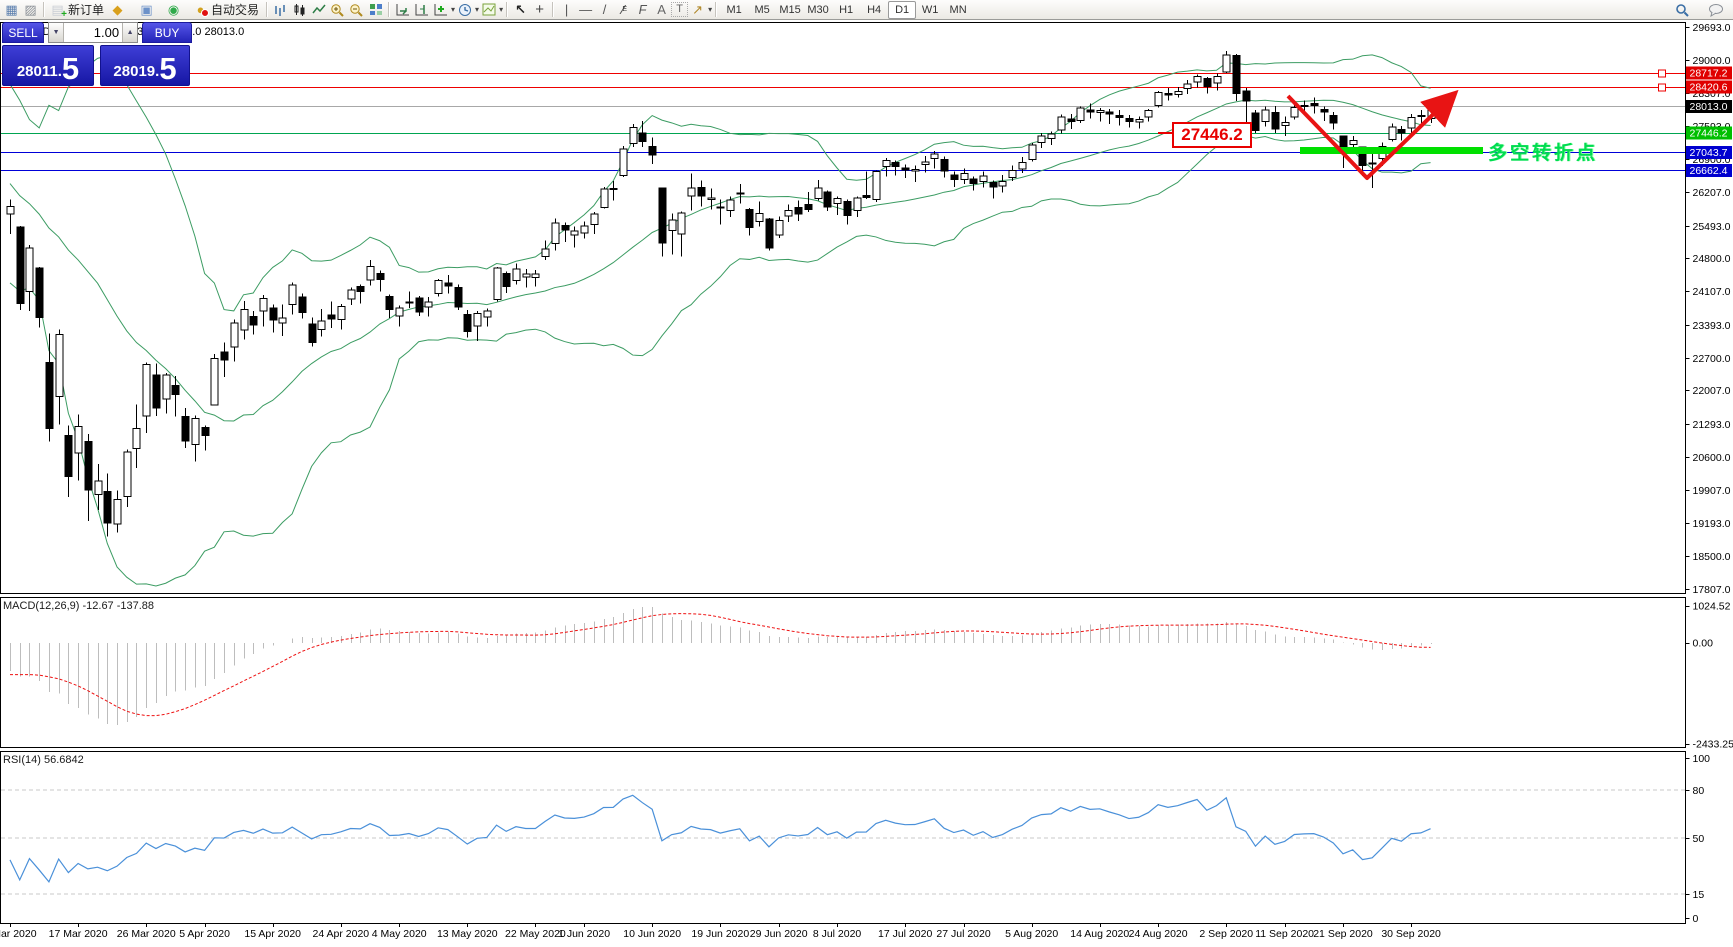  What do you see at coordinates (23, 32) in the screenshot?
I see `sell-button: SELL` at bounding box center [23, 32].